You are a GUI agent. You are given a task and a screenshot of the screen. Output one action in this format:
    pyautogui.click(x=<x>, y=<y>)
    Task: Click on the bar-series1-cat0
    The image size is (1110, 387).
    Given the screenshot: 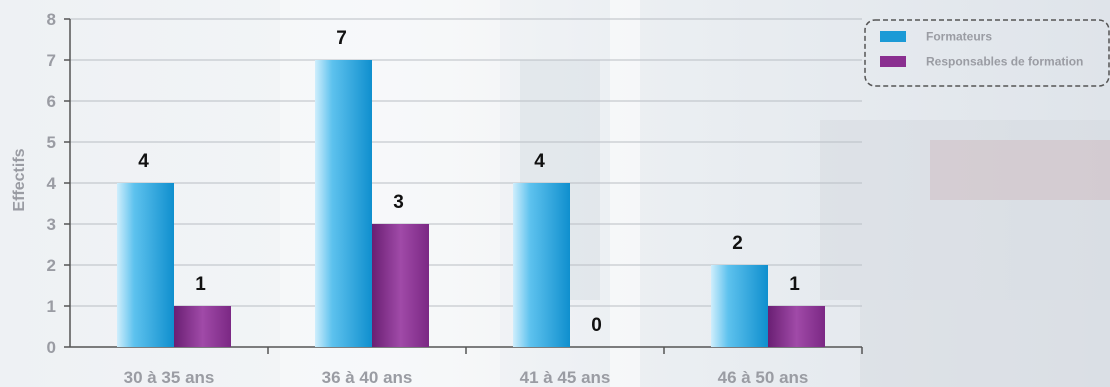 What is the action you would take?
    pyautogui.click(x=202, y=326)
    